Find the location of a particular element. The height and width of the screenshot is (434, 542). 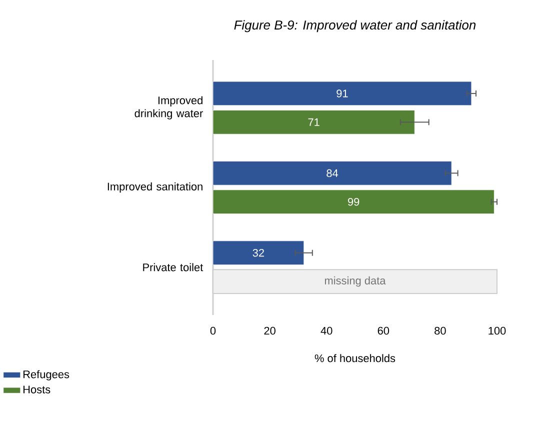

x-tick-label: 0 is located at coordinates (213, 330).